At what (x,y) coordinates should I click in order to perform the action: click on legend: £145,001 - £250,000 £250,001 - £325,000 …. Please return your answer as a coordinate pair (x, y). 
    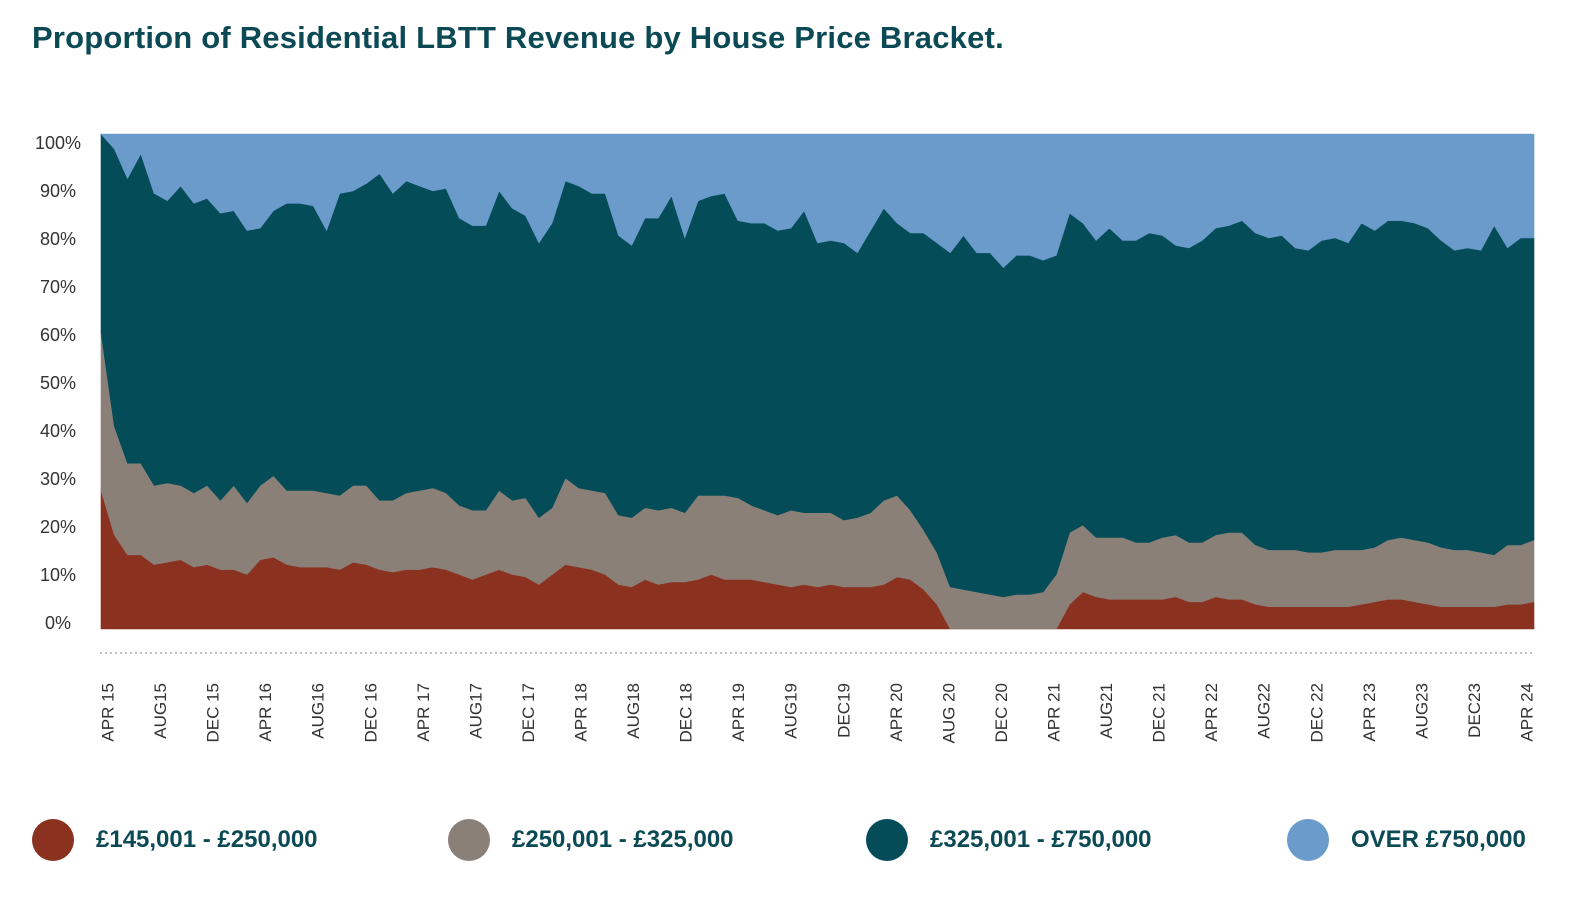
    Looking at the image, I should click on (788, 840).